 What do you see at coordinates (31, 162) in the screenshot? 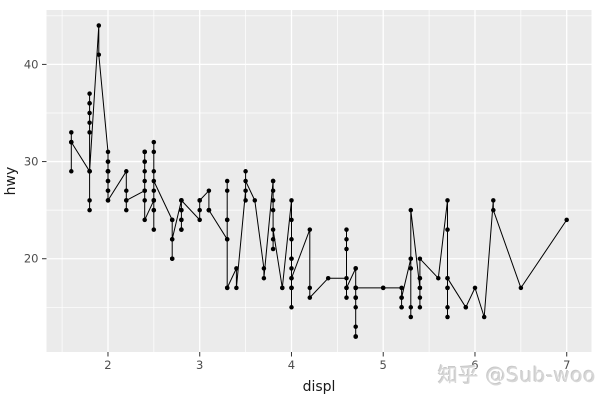
I see `y-tick-label-30: 30` at bounding box center [31, 162].